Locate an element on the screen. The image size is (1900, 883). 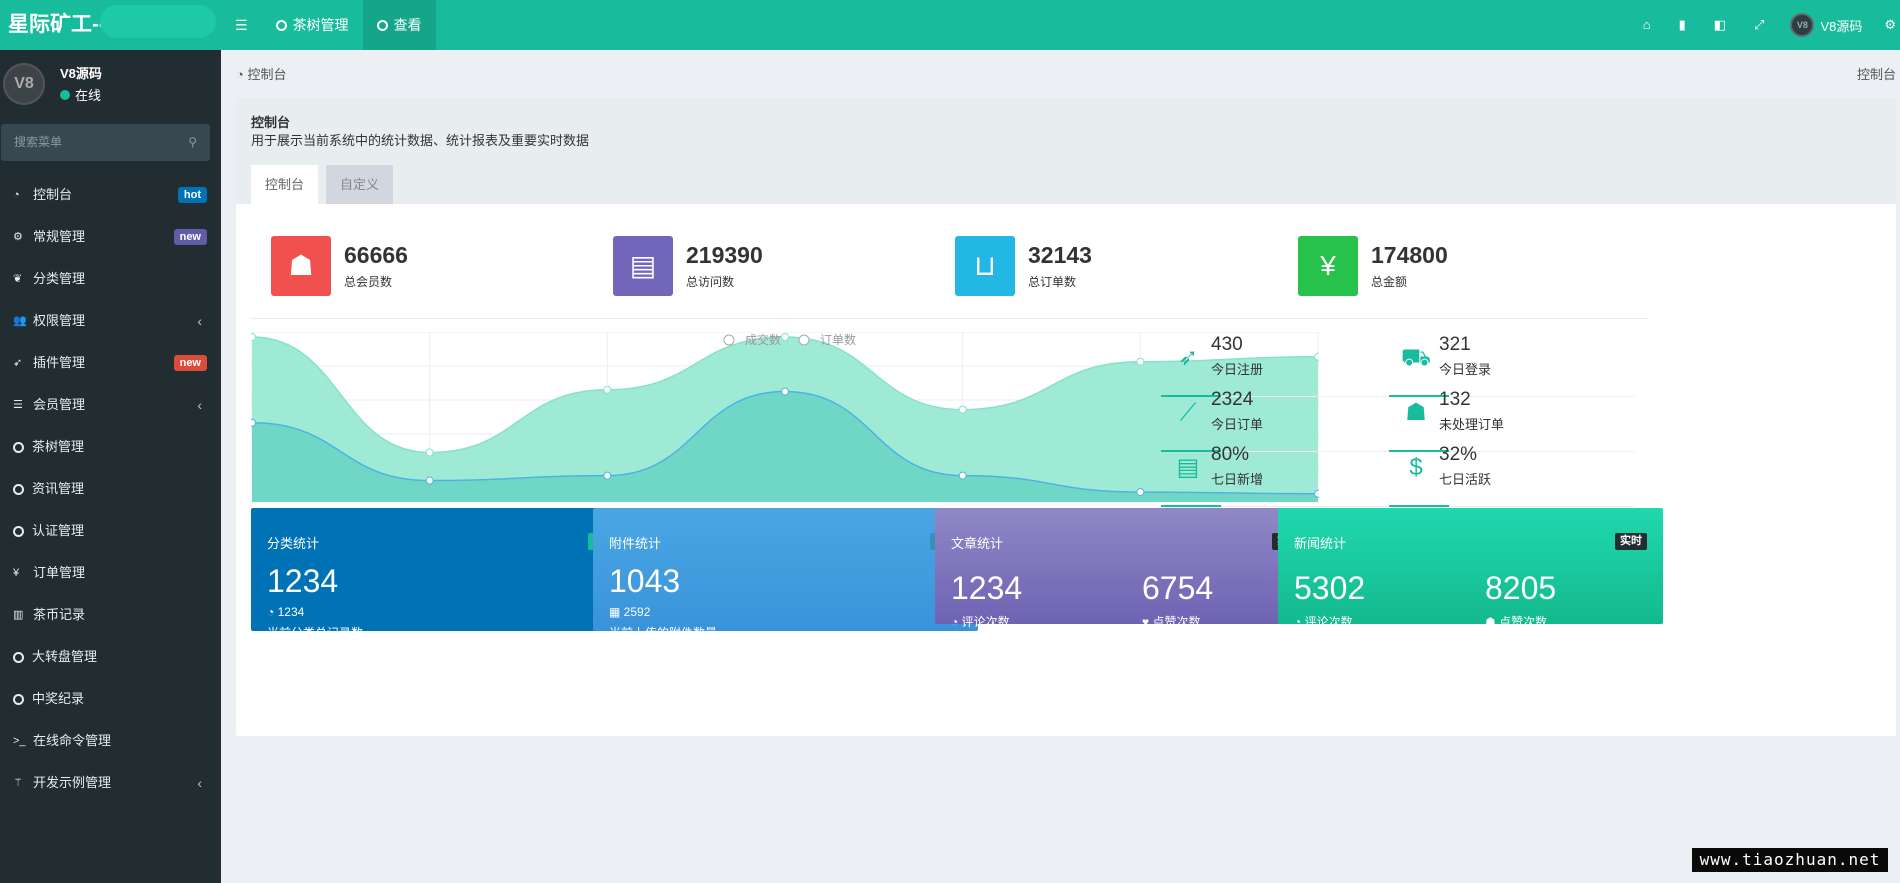
mini-stat-label: 七日新增 is located at coordinates (1237, 479).